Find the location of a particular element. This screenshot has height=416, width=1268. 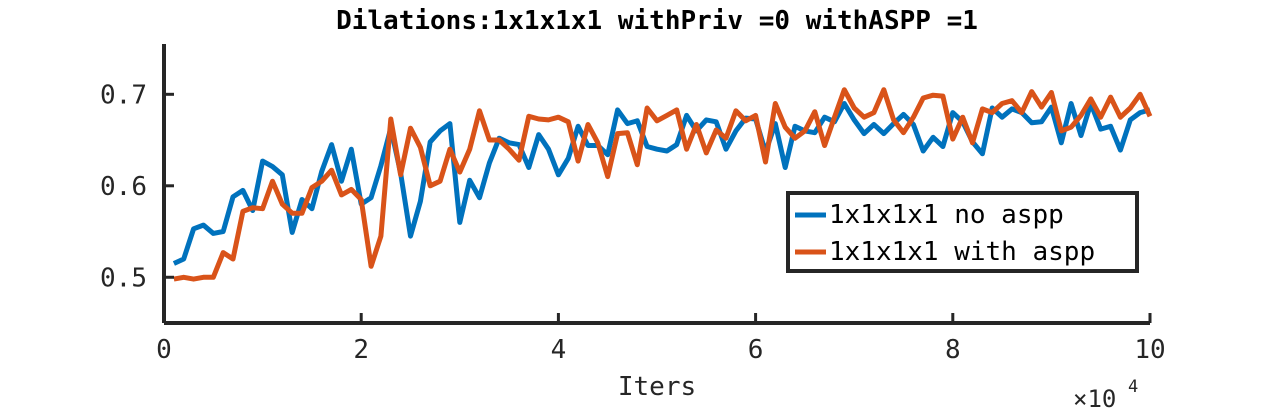

x-exponent: ×10 4 is located at coordinates (1105, 395).